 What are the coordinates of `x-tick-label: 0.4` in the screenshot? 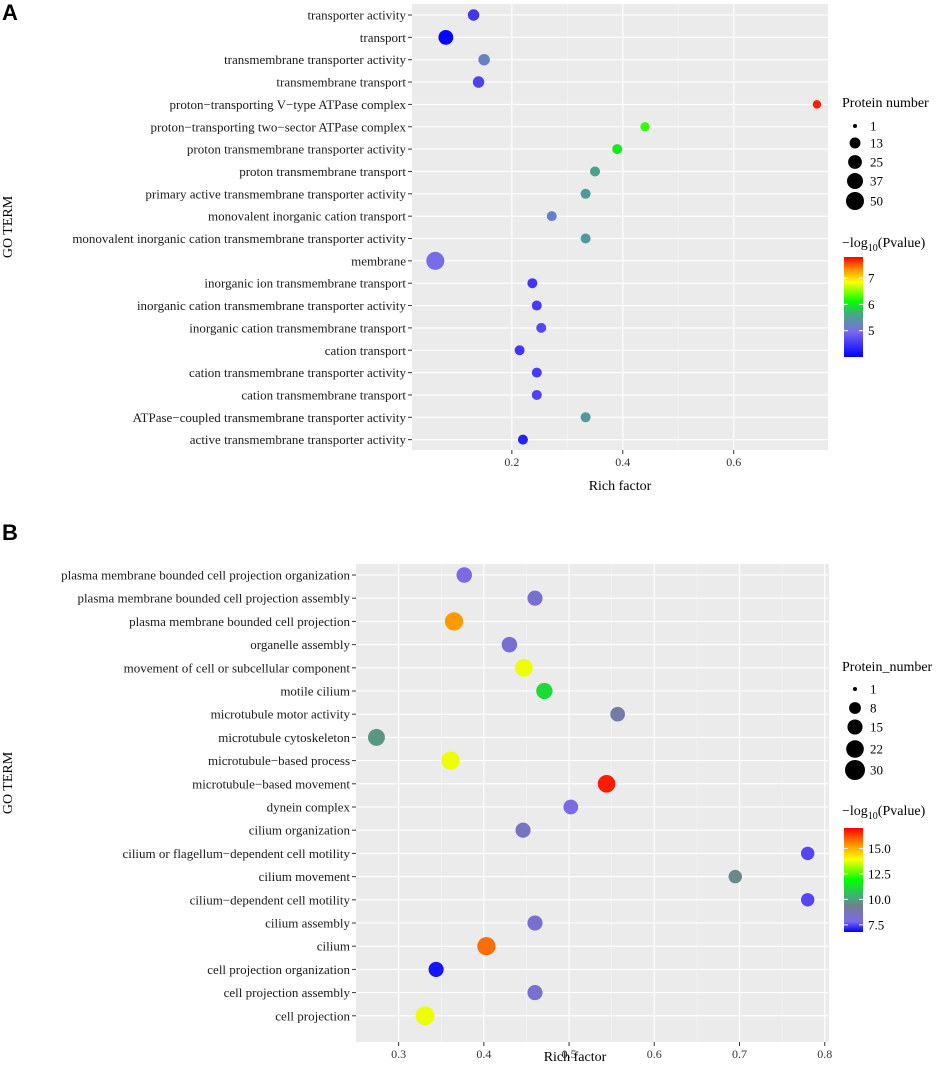 It's located at (622, 462).